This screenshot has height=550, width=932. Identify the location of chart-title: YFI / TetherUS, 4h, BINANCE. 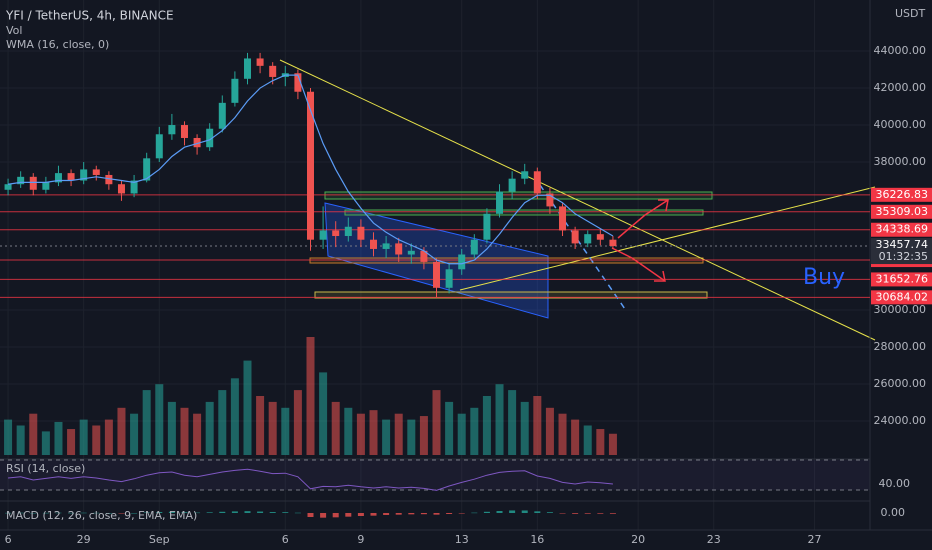
(89, 16).